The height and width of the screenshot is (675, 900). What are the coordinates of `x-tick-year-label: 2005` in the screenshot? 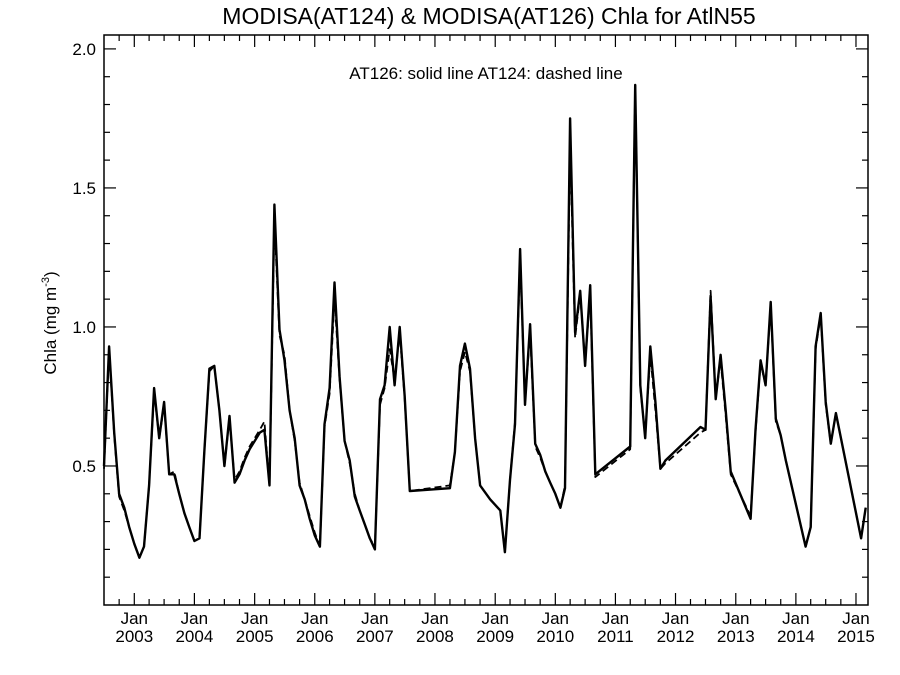 It's located at (255, 636).